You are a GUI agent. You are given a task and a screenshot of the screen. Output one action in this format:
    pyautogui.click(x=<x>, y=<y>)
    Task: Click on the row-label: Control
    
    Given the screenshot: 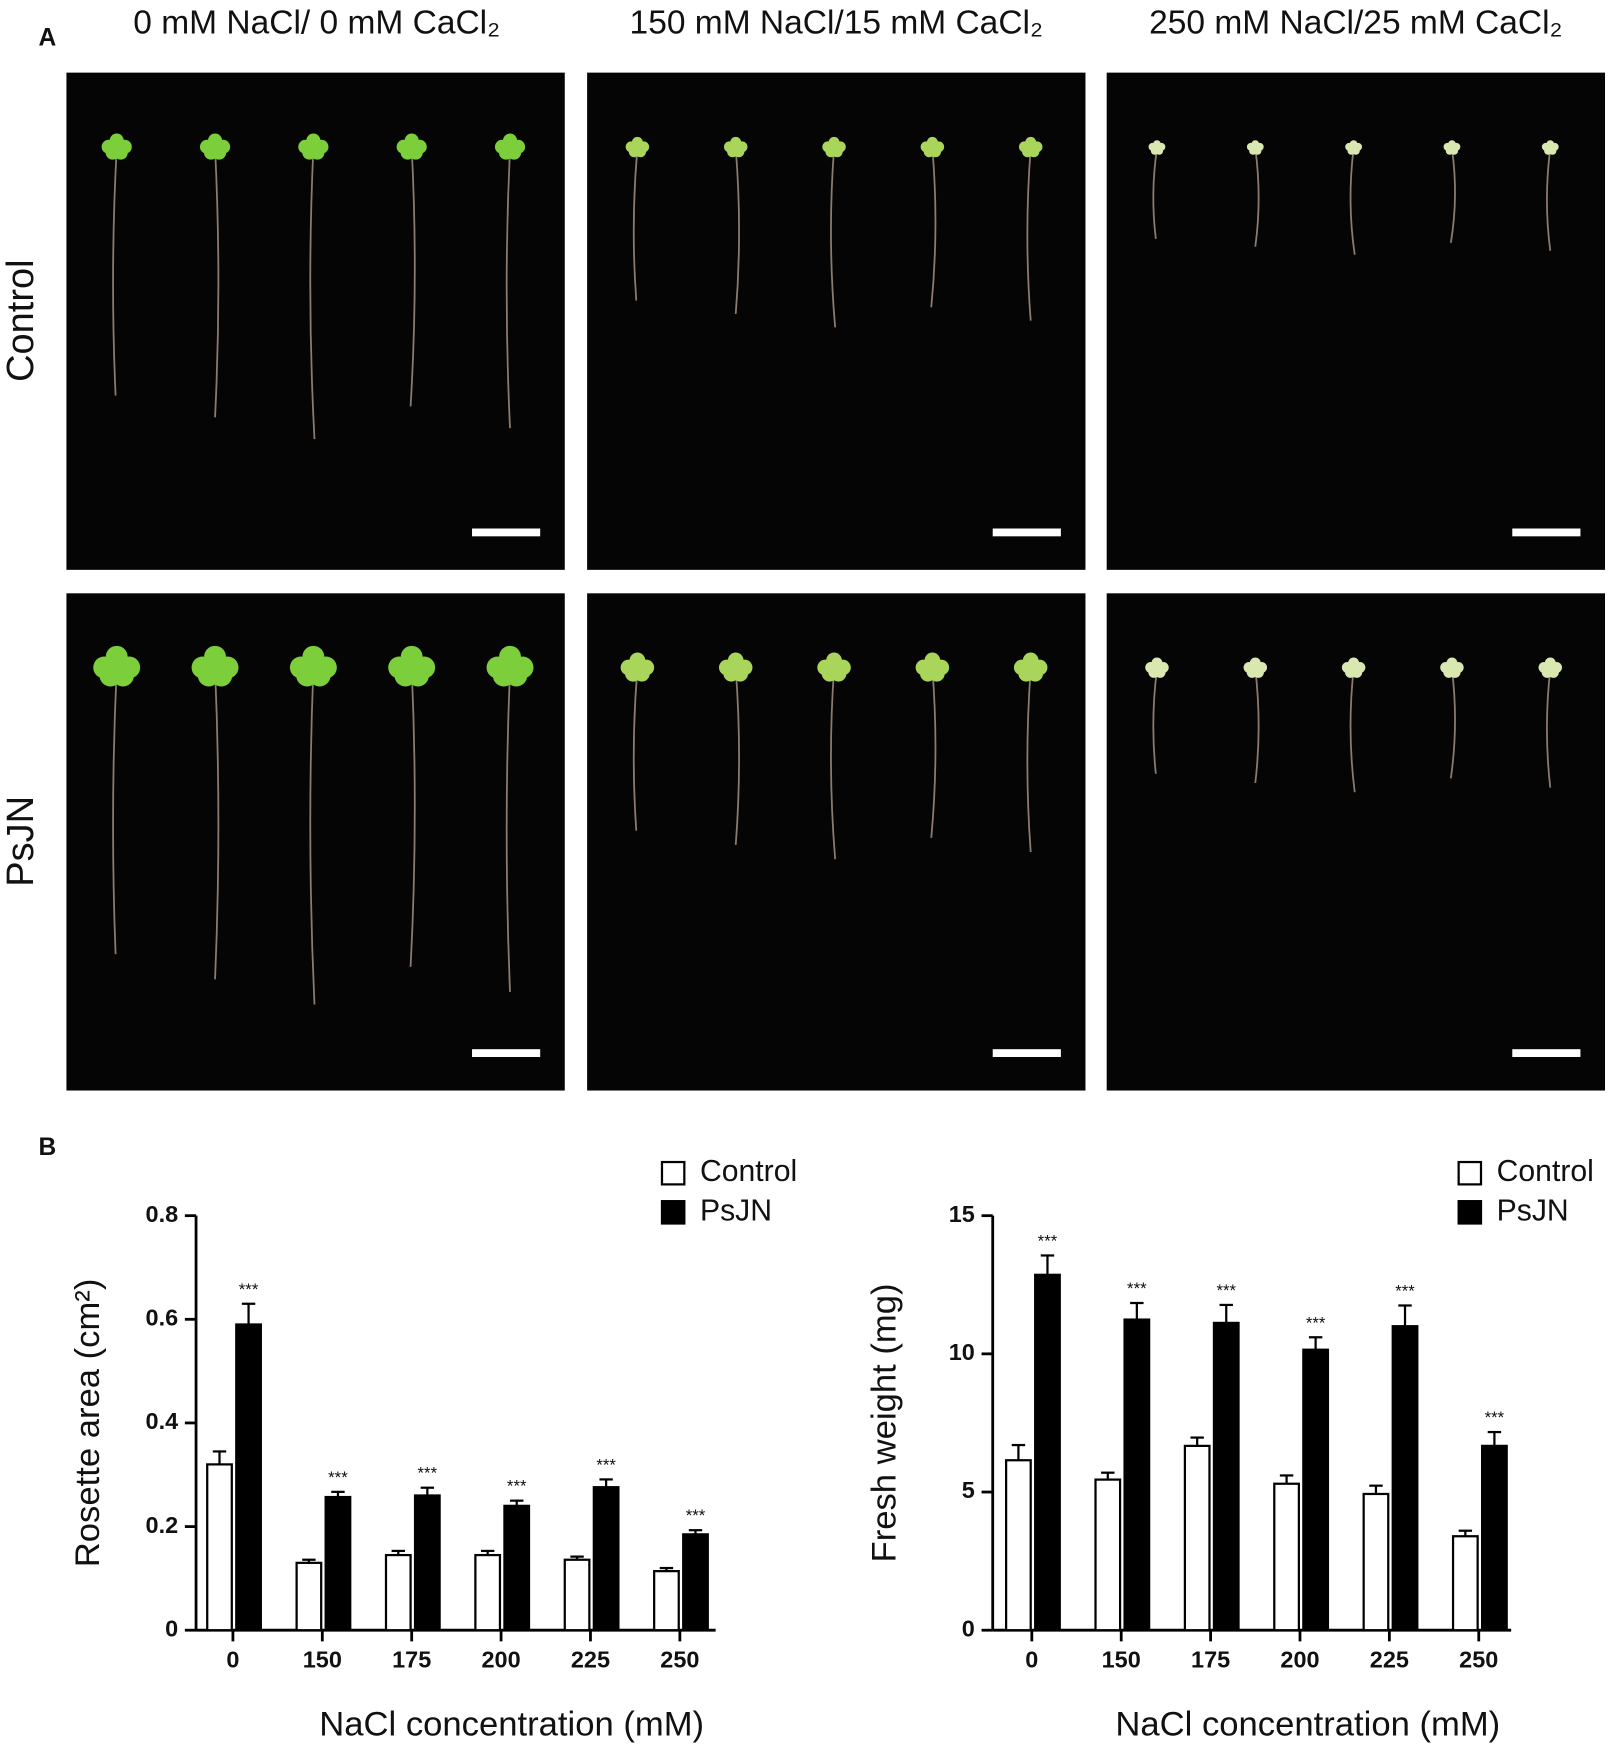 What is the action you would take?
    pyautogui.click(x=21, y=320)
    